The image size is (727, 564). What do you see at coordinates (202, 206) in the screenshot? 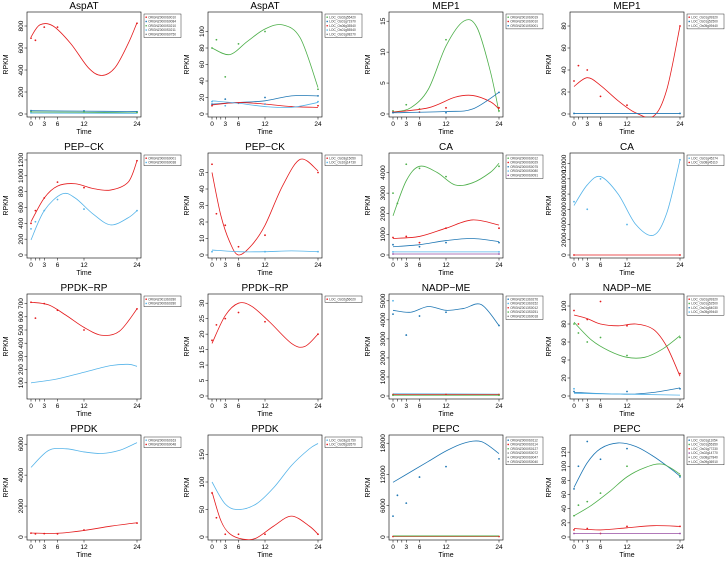
I see `y-tick-label: 30` at bounding box center [202, 206].